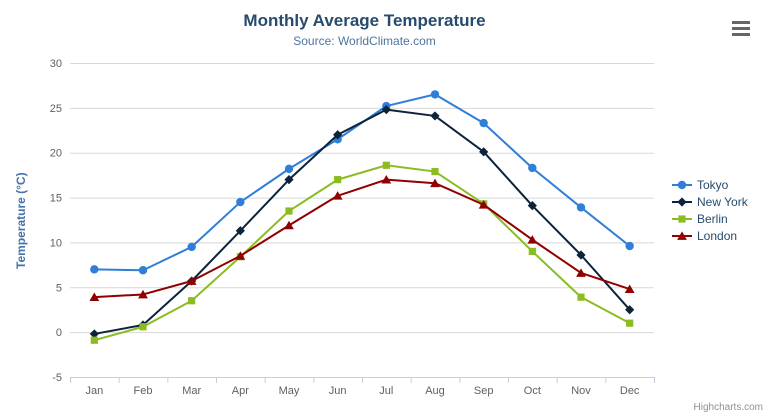 The width and height of the screenshot is (769, 416). I want to click on legend-item-new-york: New York, so click(710, 201).